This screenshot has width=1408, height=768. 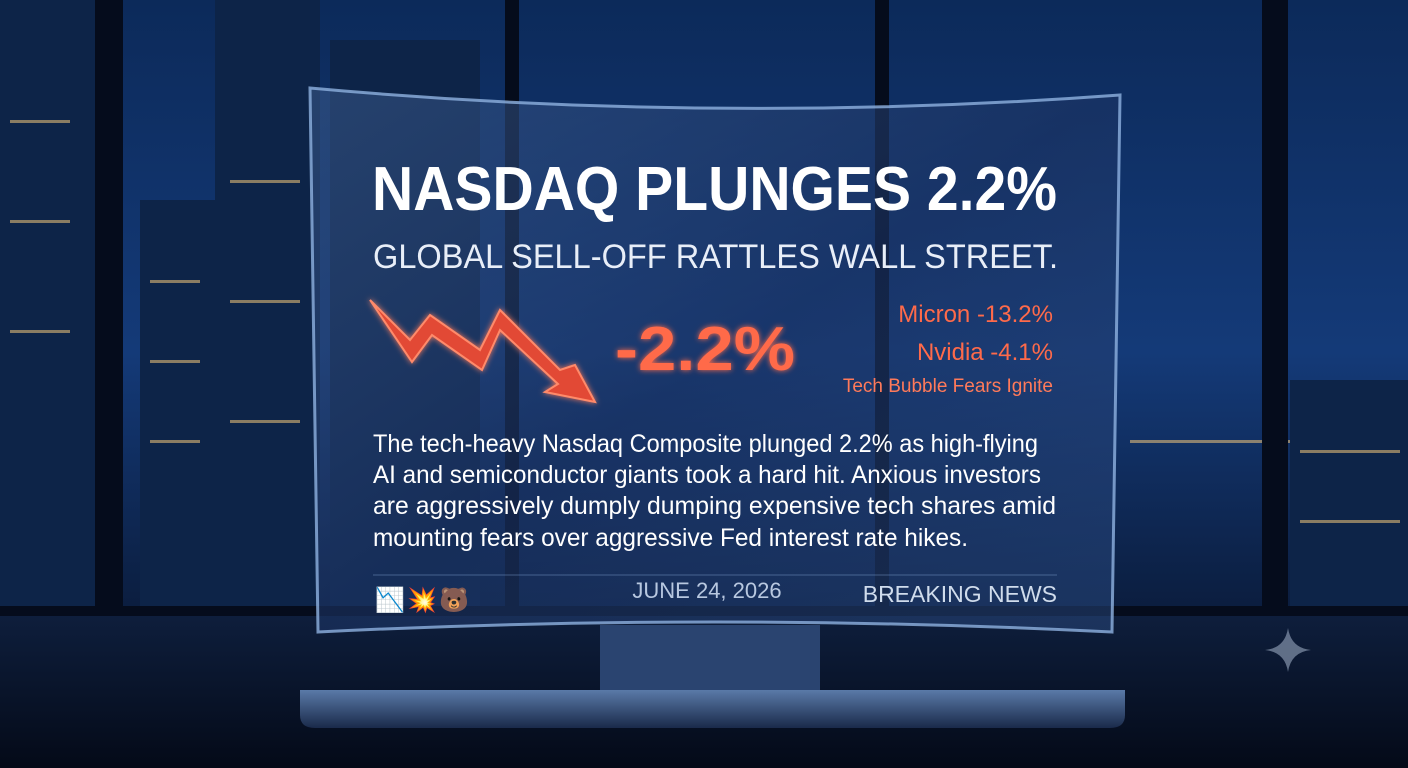 What do you see at coordinates (948, 386) in the screenshot?
I see `tagline: Tech Bubble Fears Ignite` at bounding box center [948, 386].